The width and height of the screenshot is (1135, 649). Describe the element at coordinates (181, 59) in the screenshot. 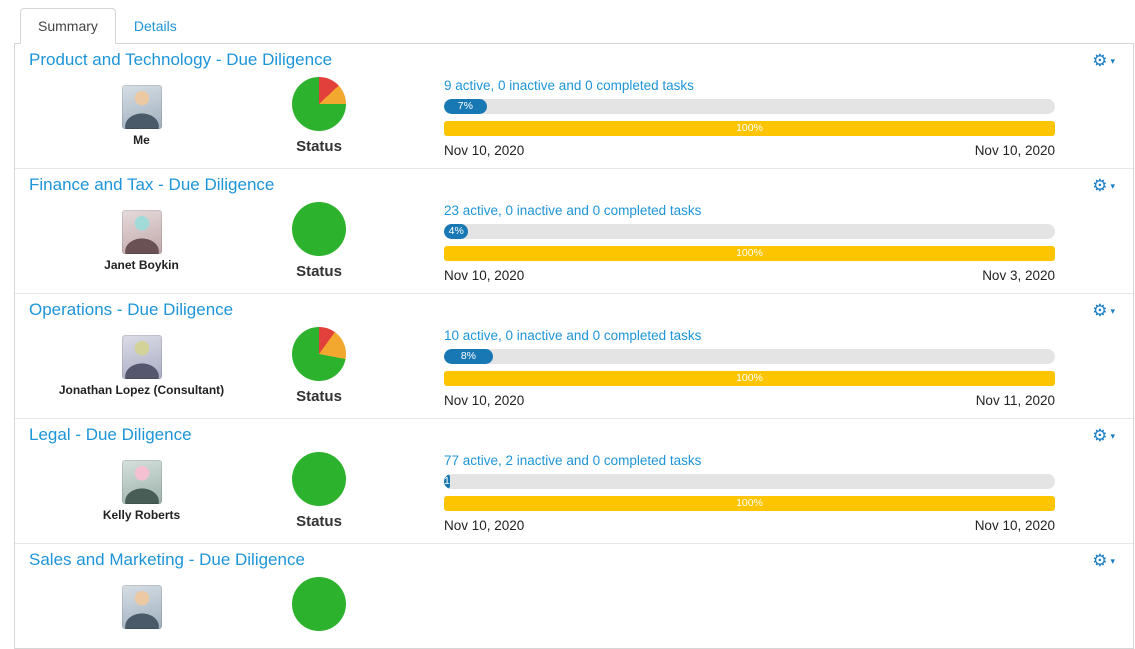

I see `project-title: Product and Technology - Due Diligence` at that location.